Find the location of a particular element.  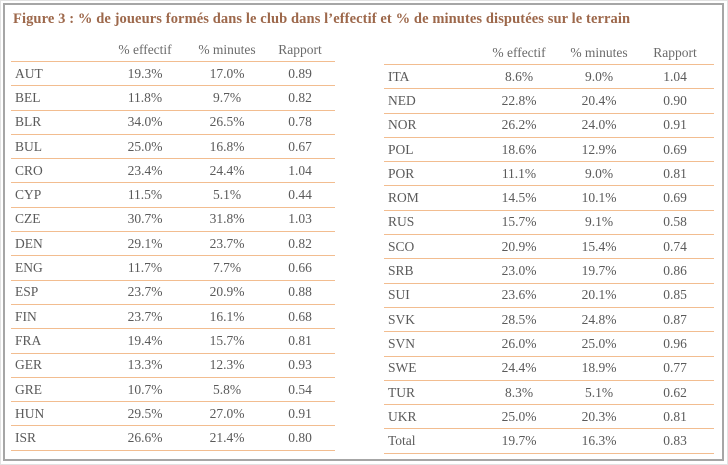

table-row: ENG 11.7% 7.7% 0.66 is located at coordinates (173, 268).